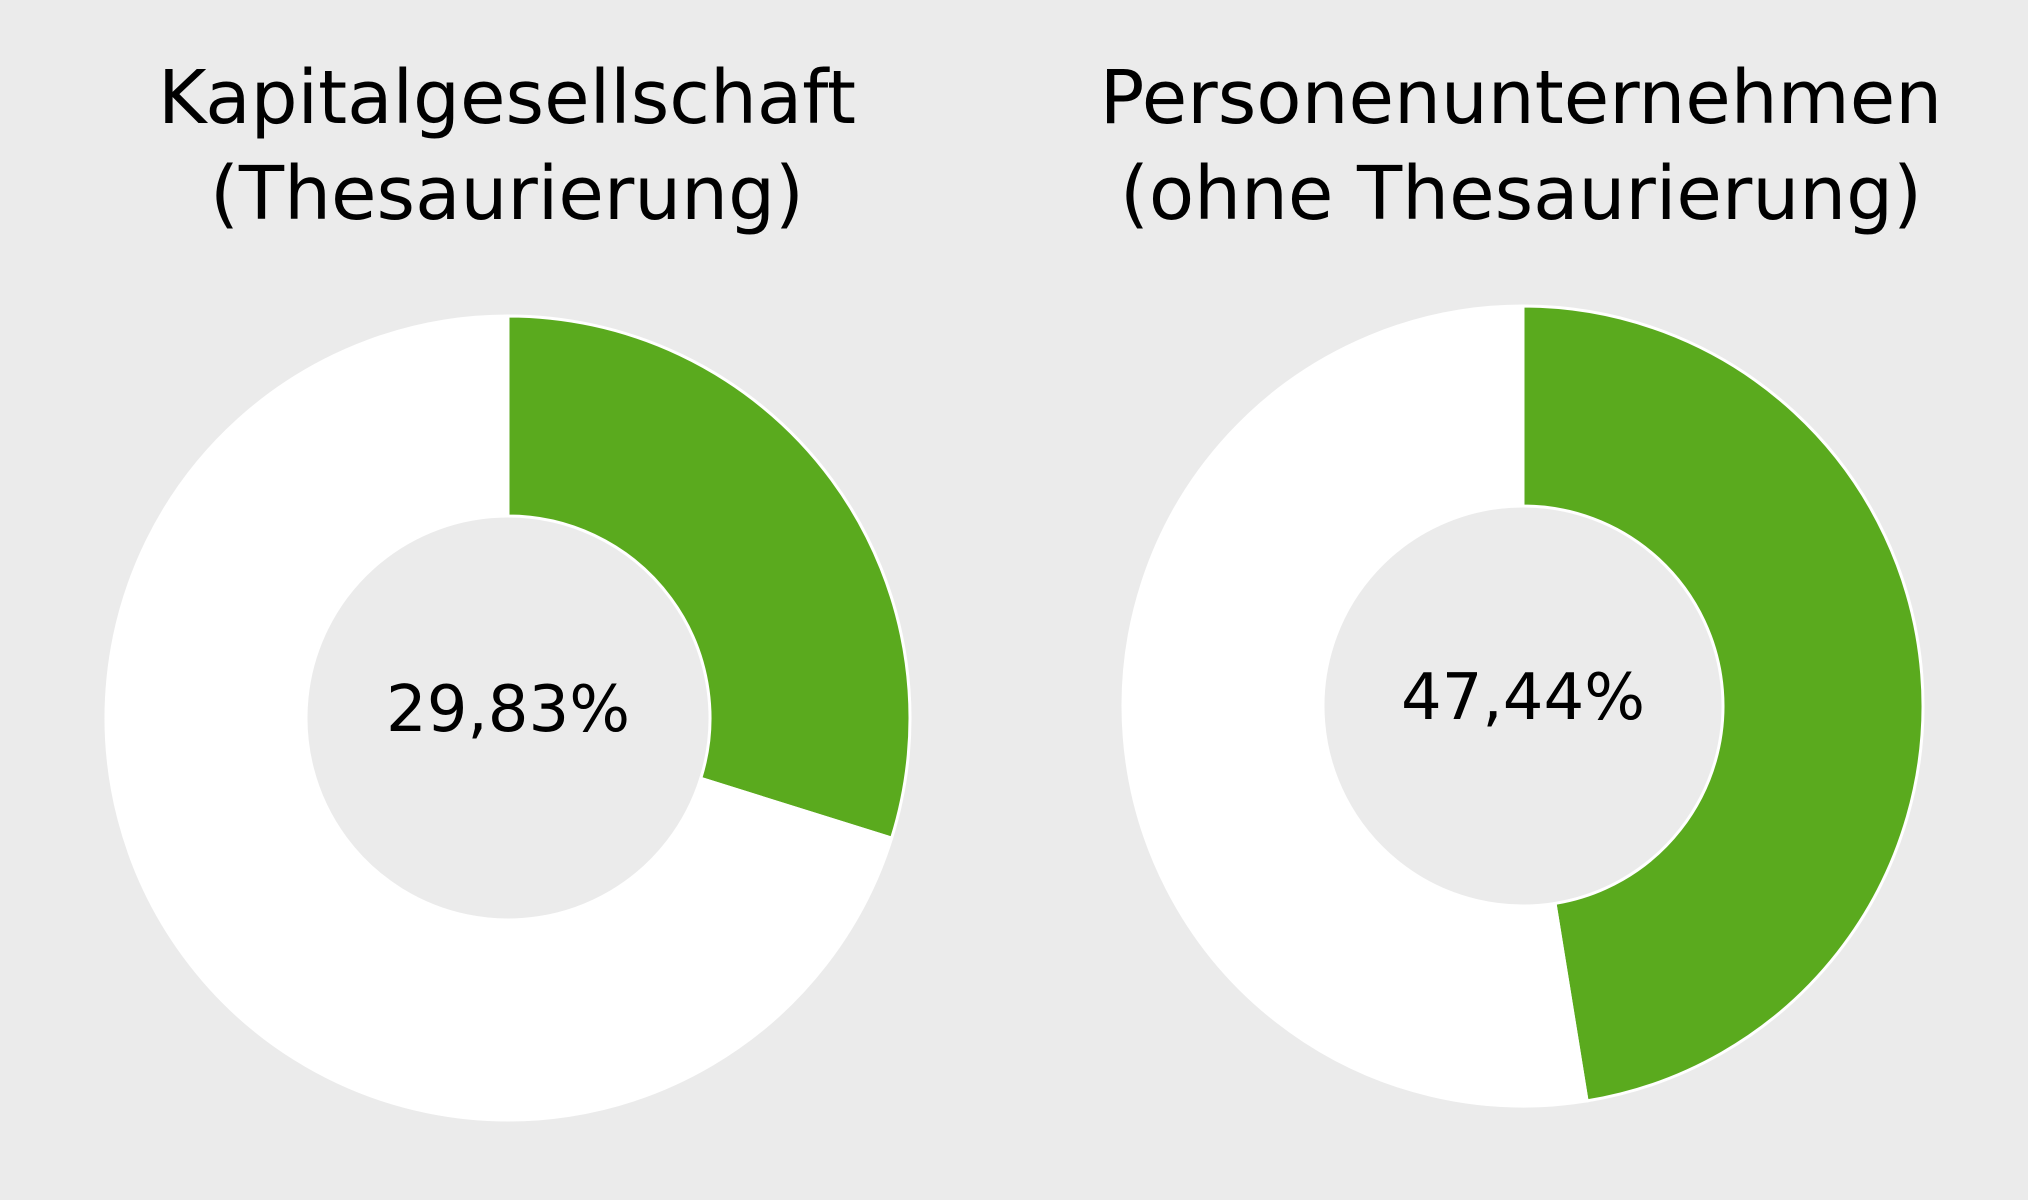 The image size is (2028, 1200). Describe the element at coordinates (507, 98) in the screenshot. I see `chart-title-line-1: Kapitalgesellschaft` at that location.